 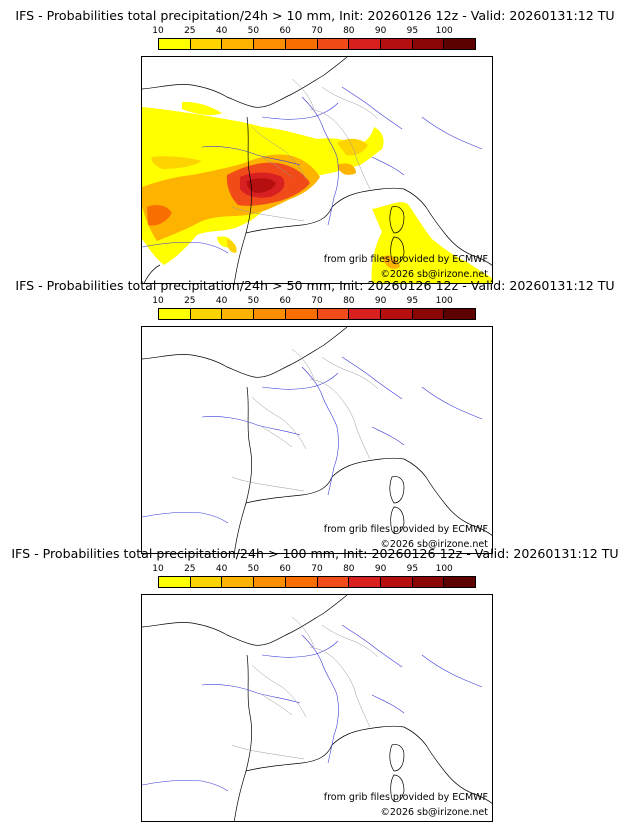 I want to click on precip-field, so click(x=317, y=192).